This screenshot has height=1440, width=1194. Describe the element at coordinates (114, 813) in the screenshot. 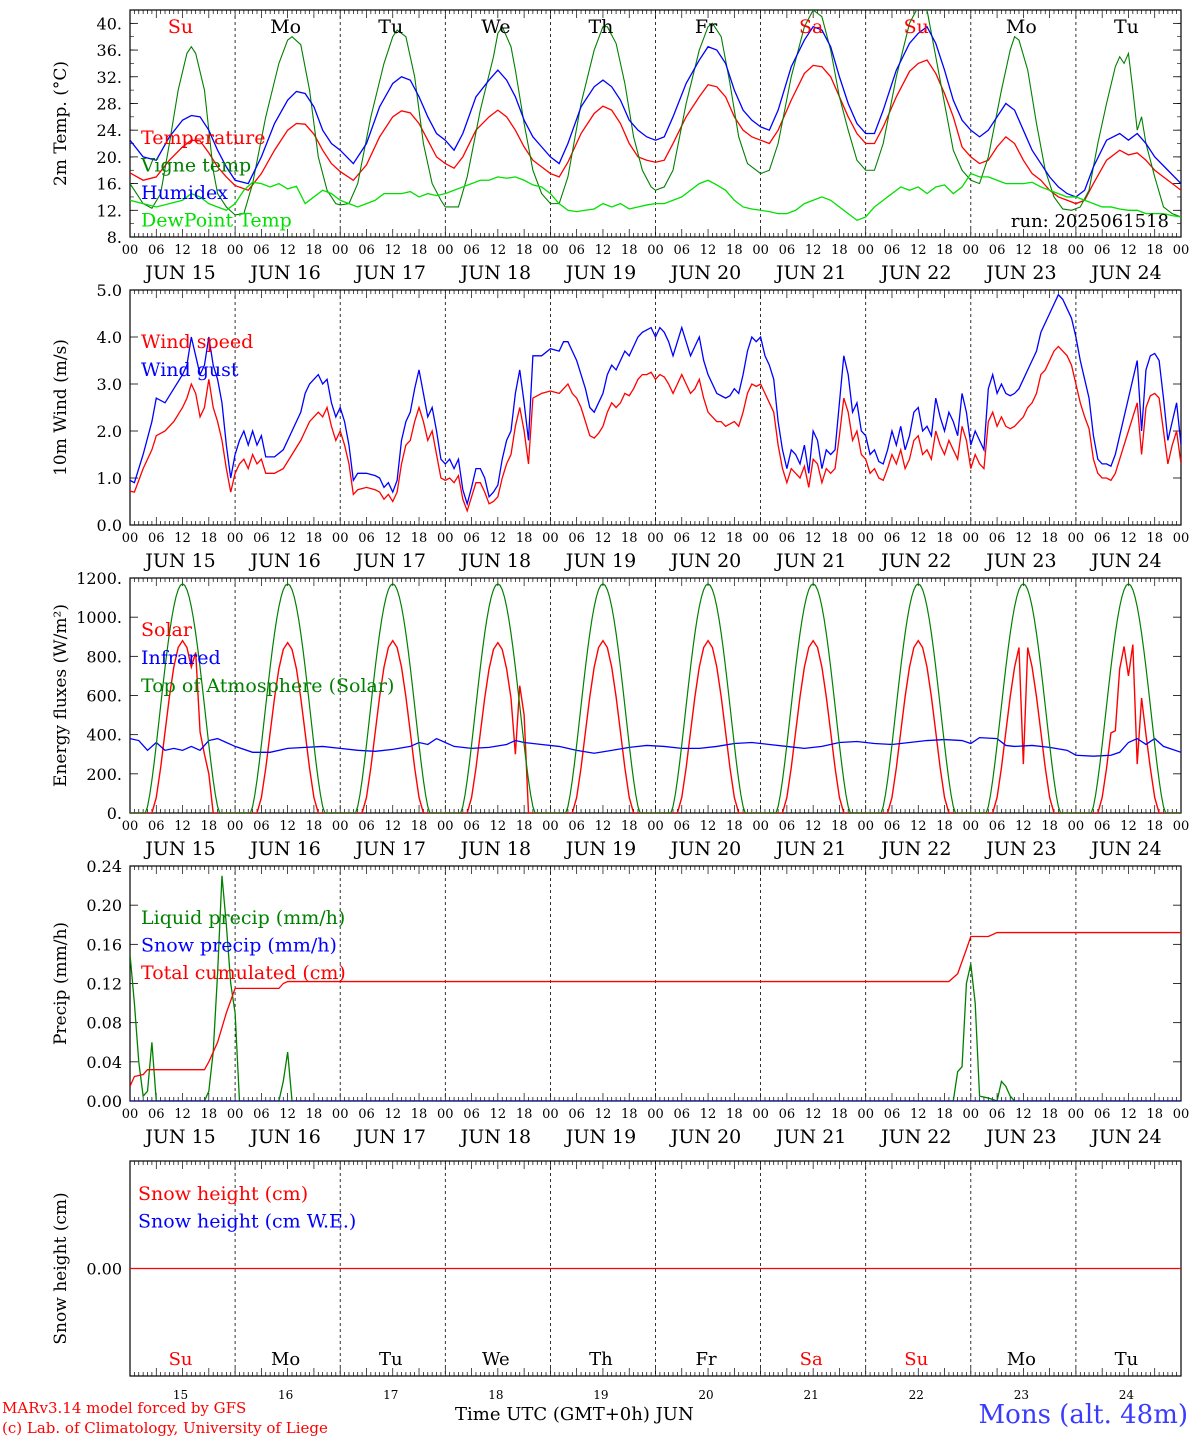

I see `y-tick-label: 0.` at that location.